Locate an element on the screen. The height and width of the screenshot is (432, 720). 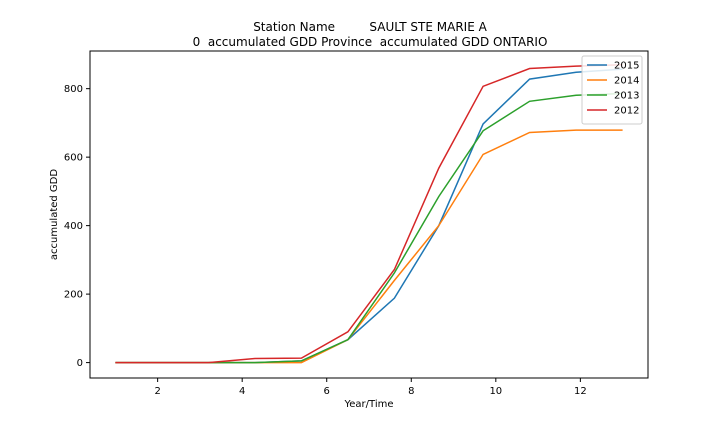
legend-label-2015: 2015 is located at coordinates (626, 66).